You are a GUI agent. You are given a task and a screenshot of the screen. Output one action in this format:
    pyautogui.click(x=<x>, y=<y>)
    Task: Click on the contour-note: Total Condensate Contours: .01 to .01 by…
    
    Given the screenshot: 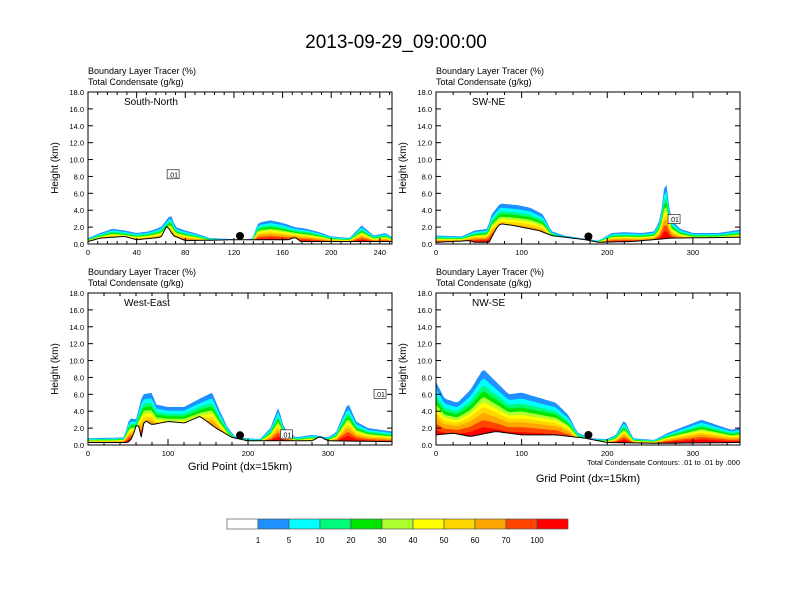 What is the action you would take?
    pyautogui.click(x=663, y=462)
    